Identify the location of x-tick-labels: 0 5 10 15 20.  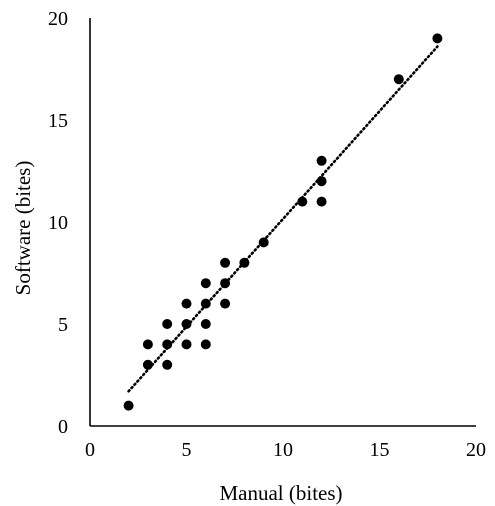
(285, 450).